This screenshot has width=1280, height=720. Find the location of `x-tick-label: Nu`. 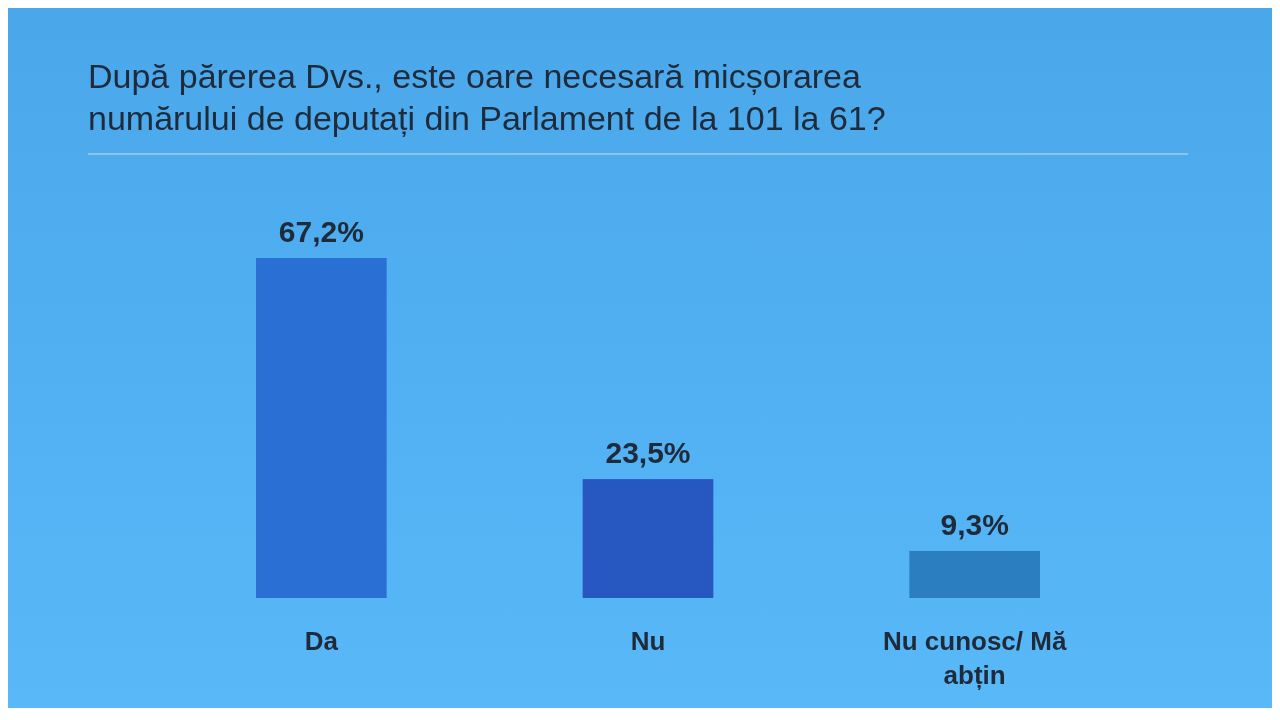

x-tick-label: Nu is located at coordinates (648, 641).